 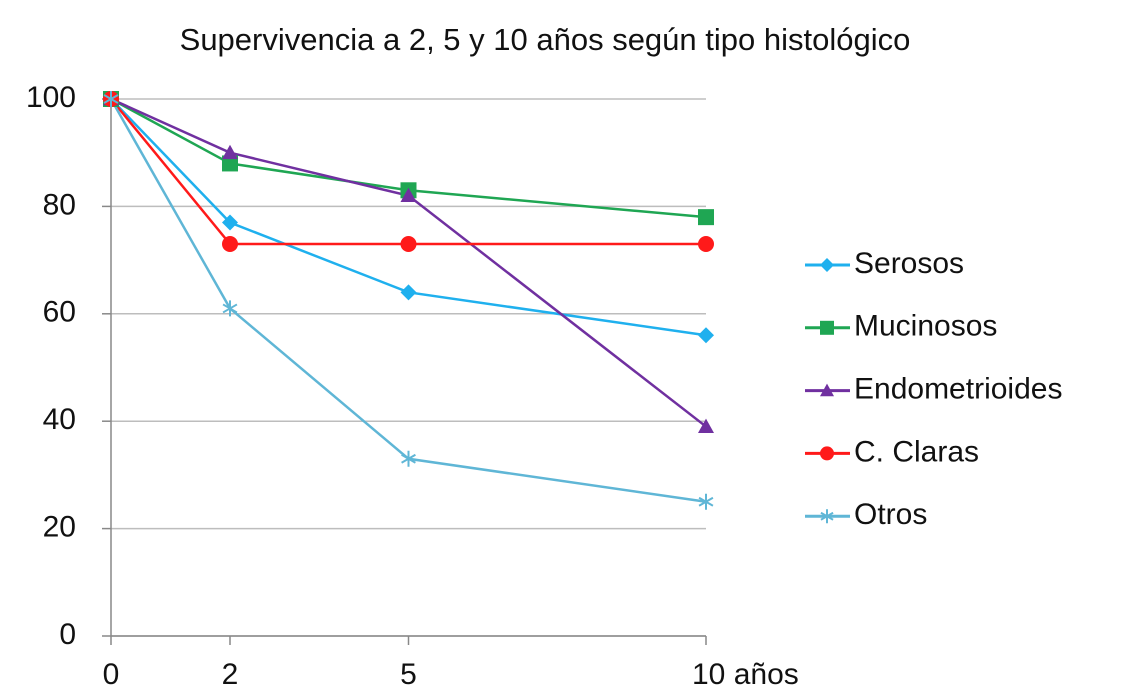 I want to click on y-tick-label: 80, so click(x=59, y=204).